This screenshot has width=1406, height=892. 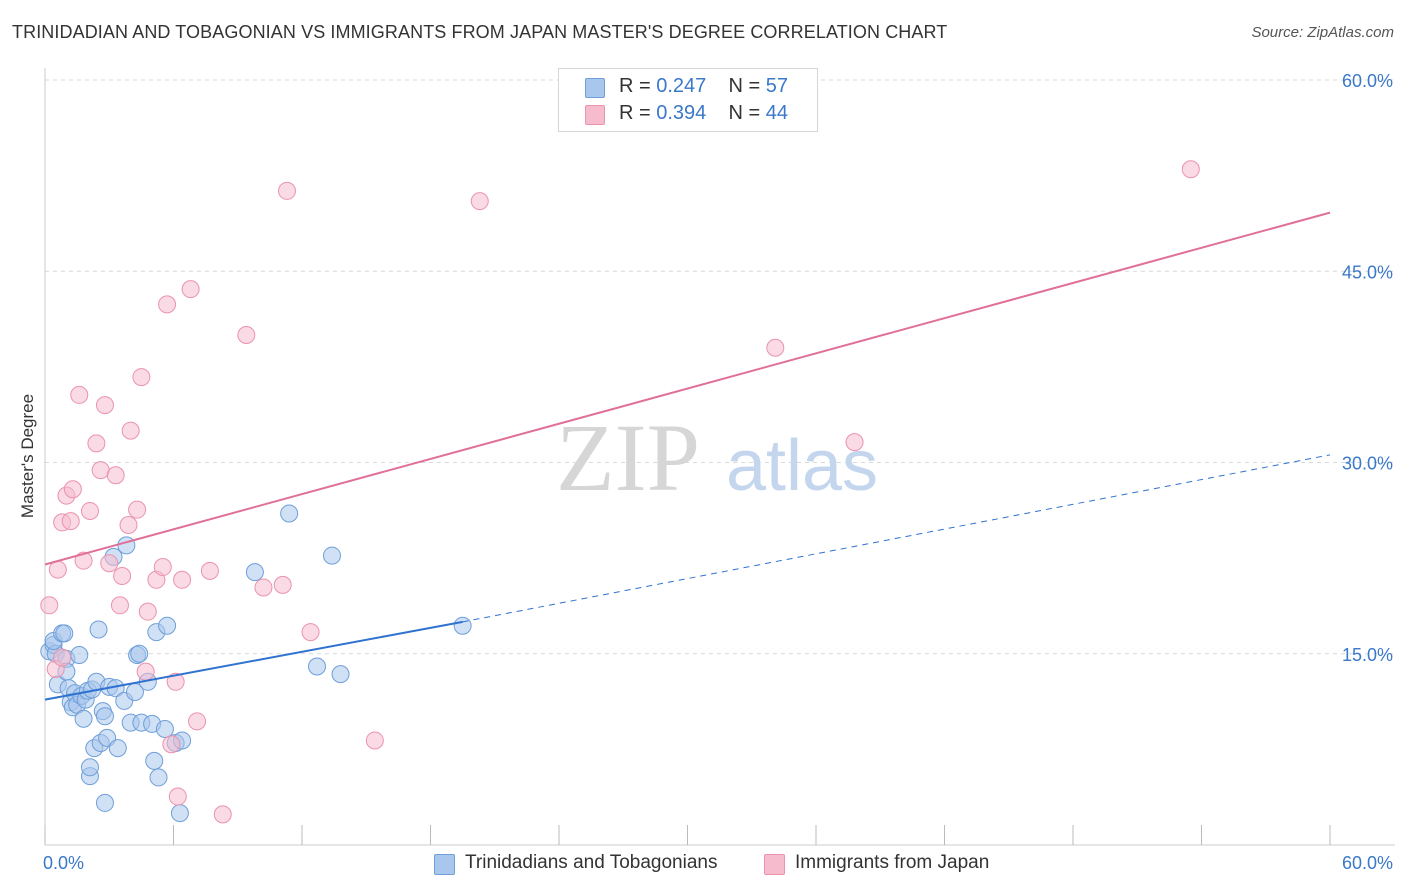 What do you see at coordinates (777, 86) in the screenshot?
I see `legend-n-value: 57` at bounding box center [777, 86].